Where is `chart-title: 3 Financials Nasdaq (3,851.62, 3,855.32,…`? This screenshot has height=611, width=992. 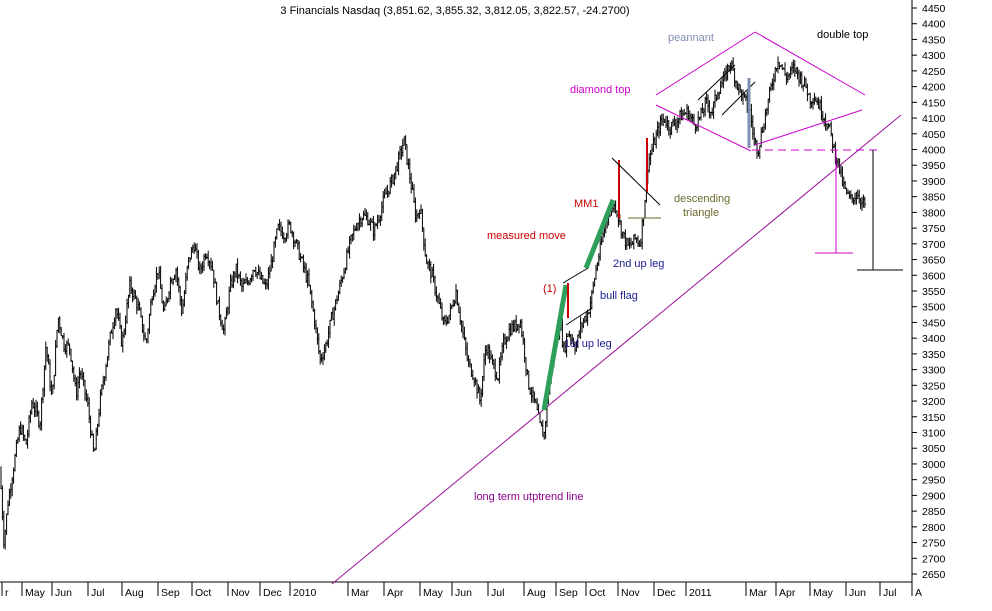 chart-title: 3 Financials Nasdaq (3,851.62, 3,855.32,… is located at coordinates (454, 11).